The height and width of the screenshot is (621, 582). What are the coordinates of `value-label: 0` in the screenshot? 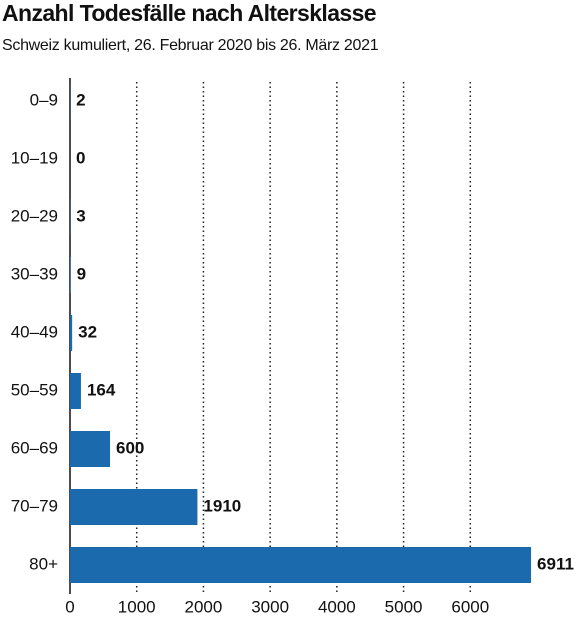 It's located at (80, 157).